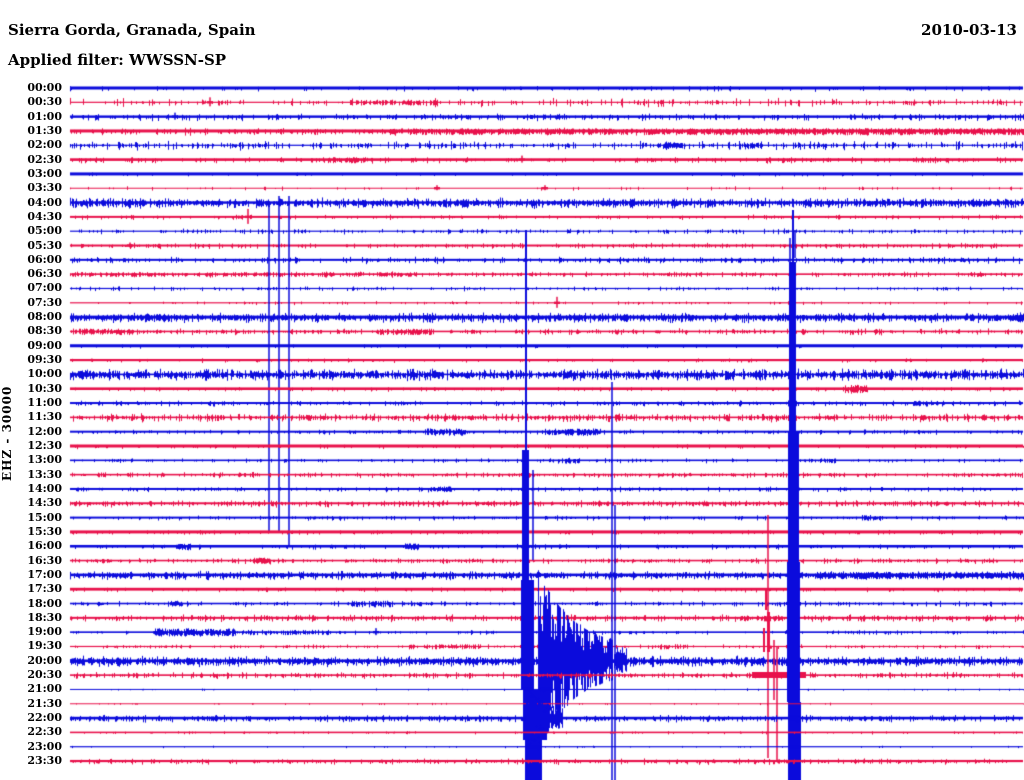 The height and width of the screenshot is (780, 1024). What do you see at coordinates (44, 274) in the screenshot?
I see `time-label: 06:30` at bounding box center [44, 274].